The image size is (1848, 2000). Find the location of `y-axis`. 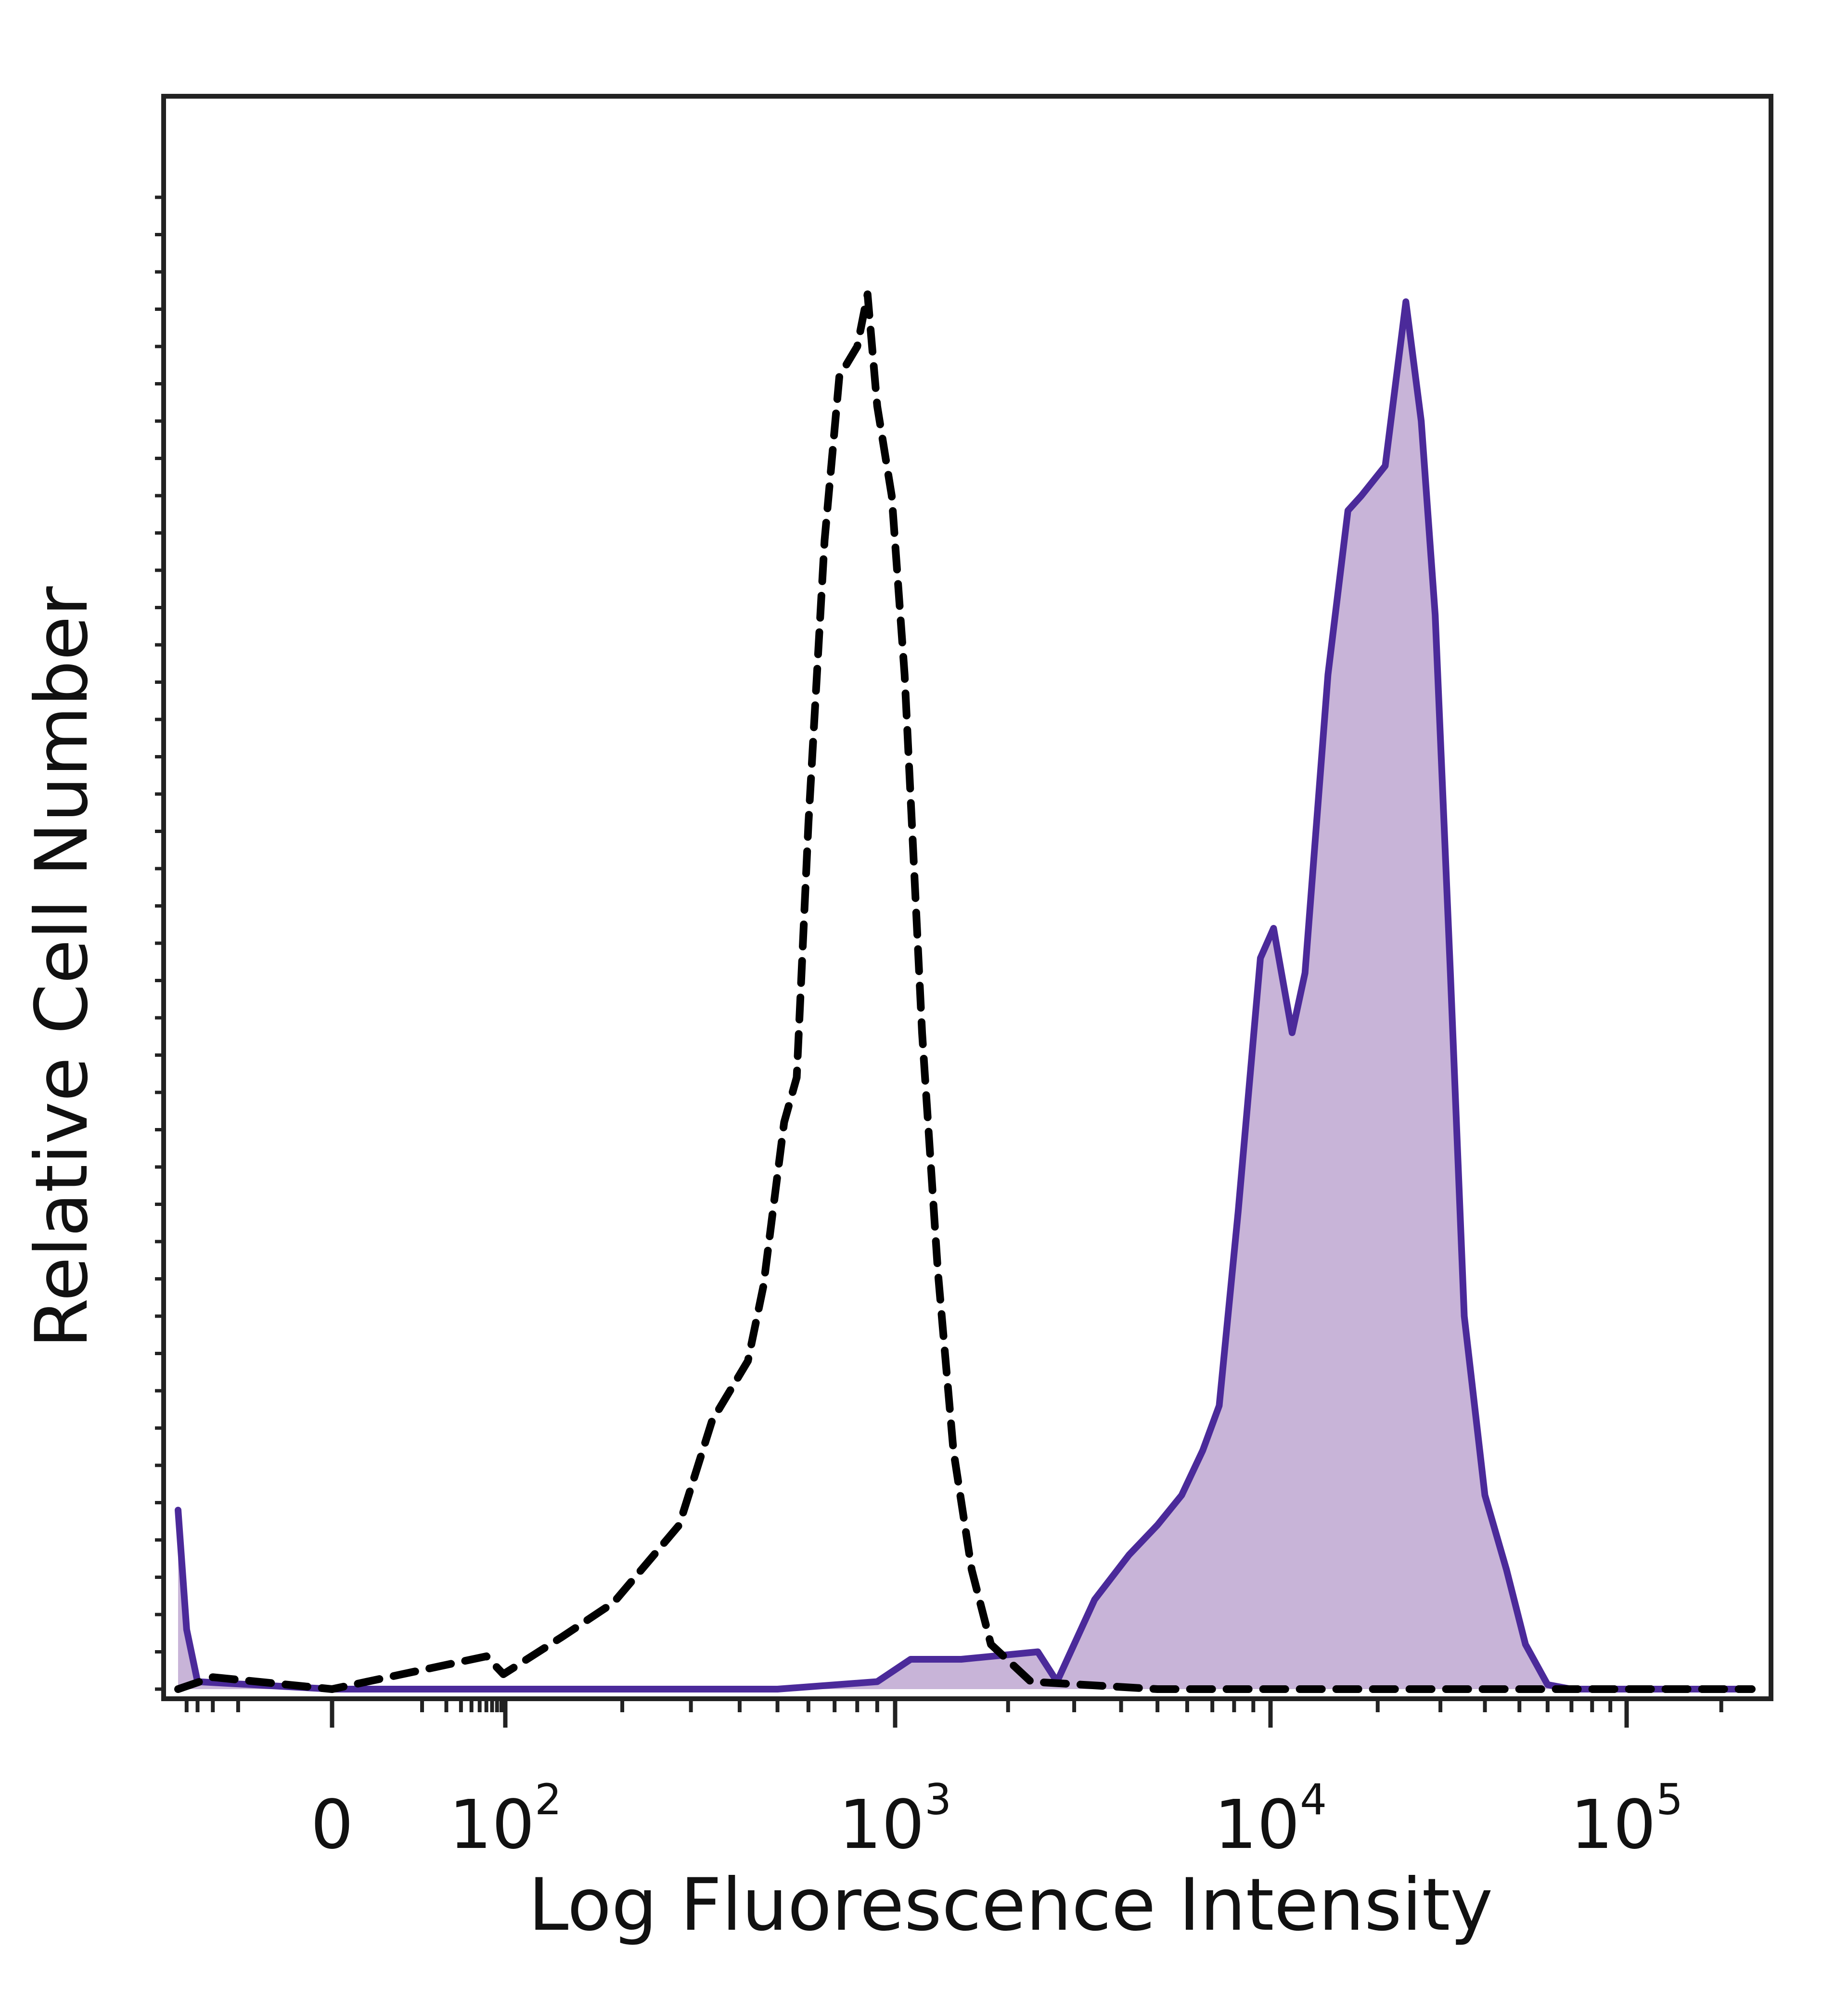

y-axis is located at coordinates (159, 943).